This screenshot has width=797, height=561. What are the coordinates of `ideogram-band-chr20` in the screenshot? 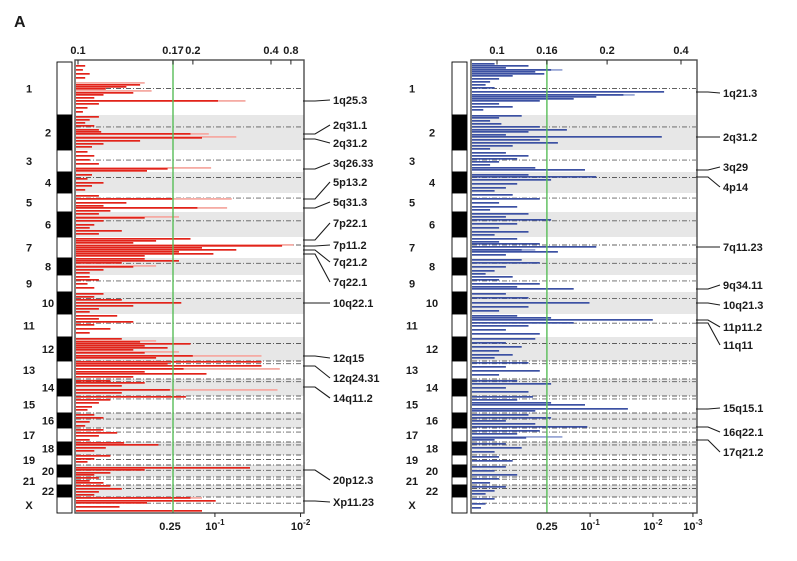 It's located at (459, 471).